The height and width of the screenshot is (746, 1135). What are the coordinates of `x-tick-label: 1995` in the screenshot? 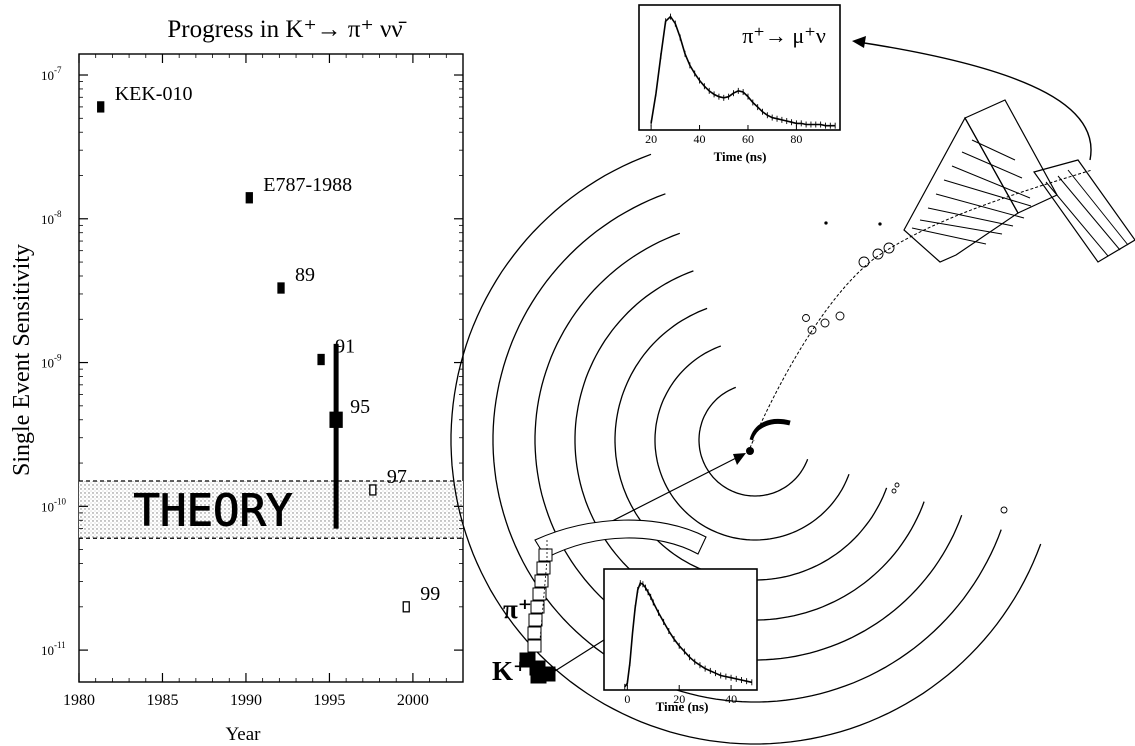 It's located at (329, 700).